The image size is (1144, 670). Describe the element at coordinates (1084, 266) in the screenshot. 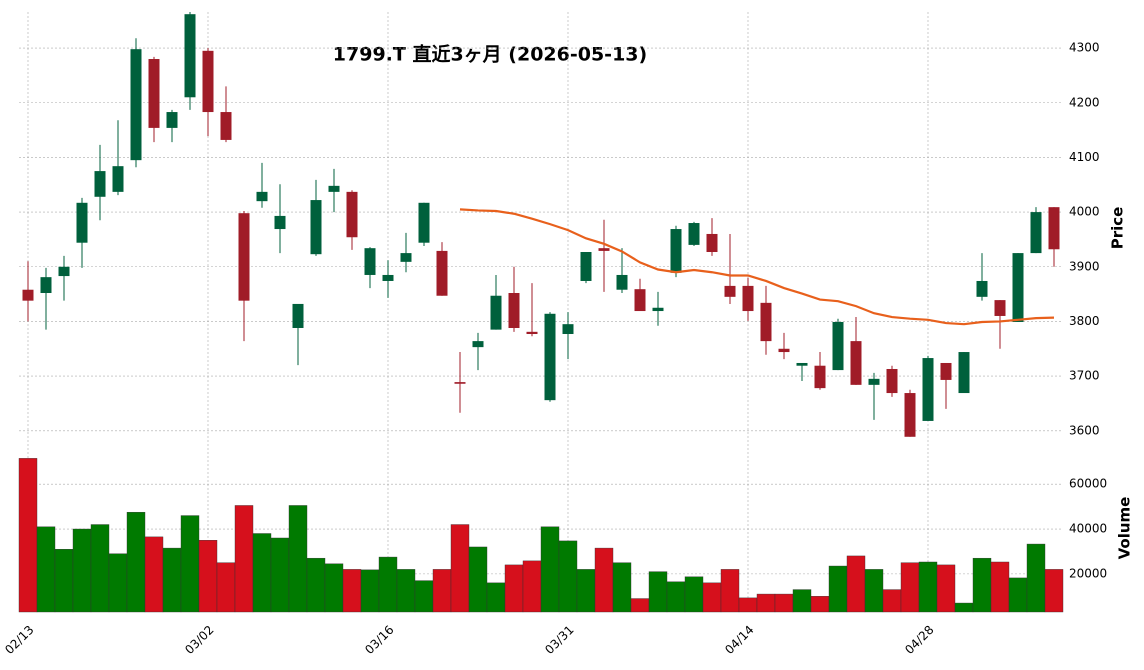

I see `y-tick-label: 3900` at that location.